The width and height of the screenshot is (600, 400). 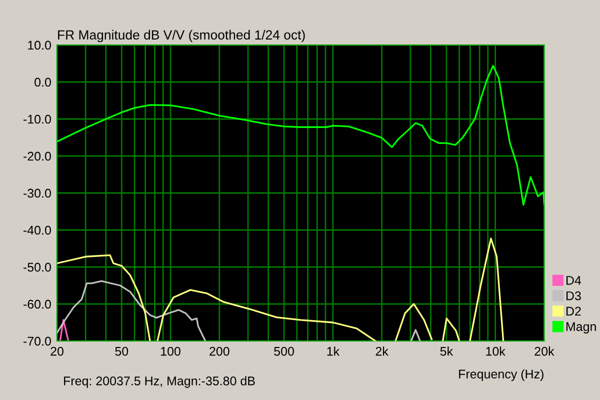 I want to click on y-tick-label: -40.0, so click(x=37, y=230).